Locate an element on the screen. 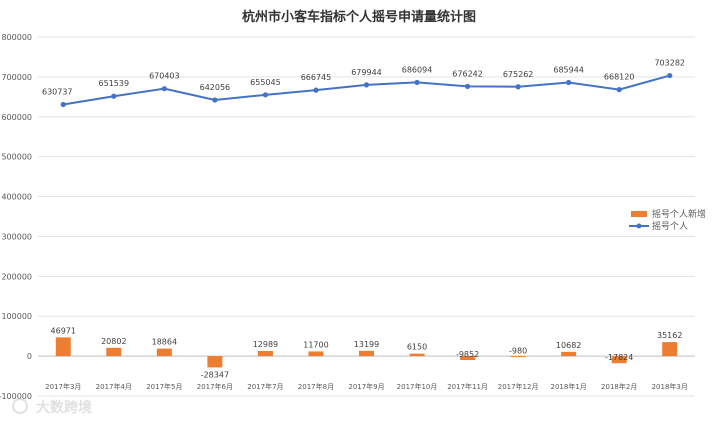  legend-bar-label: 摇号个人新增 is located at coordinates (679, 214).